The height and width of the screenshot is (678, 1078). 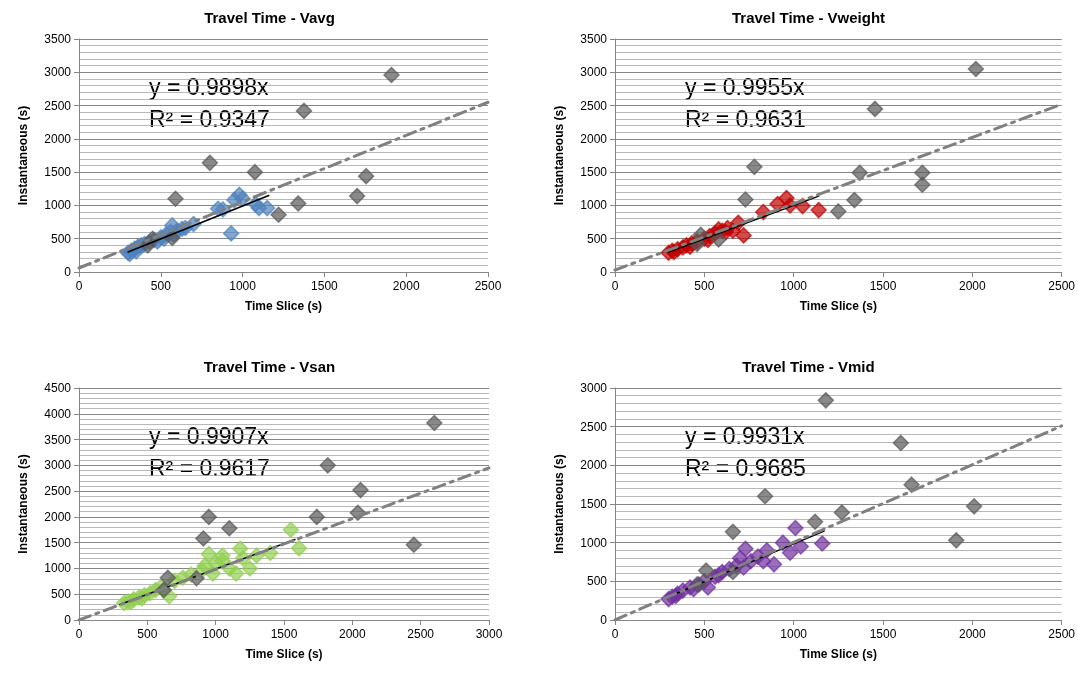 I want to click on annotation: y = 0.9898x, so click(x=209, y=86).